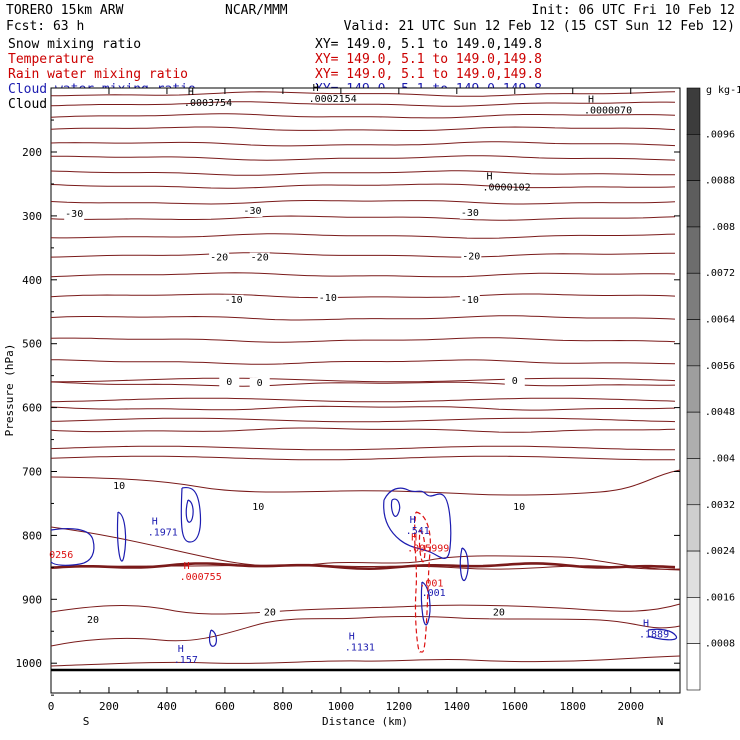 The image size is (740, 740). What do you see at coordinates (660, 721) in the screenshot?
I see `north-label: N` at bounding box center [660, 721].